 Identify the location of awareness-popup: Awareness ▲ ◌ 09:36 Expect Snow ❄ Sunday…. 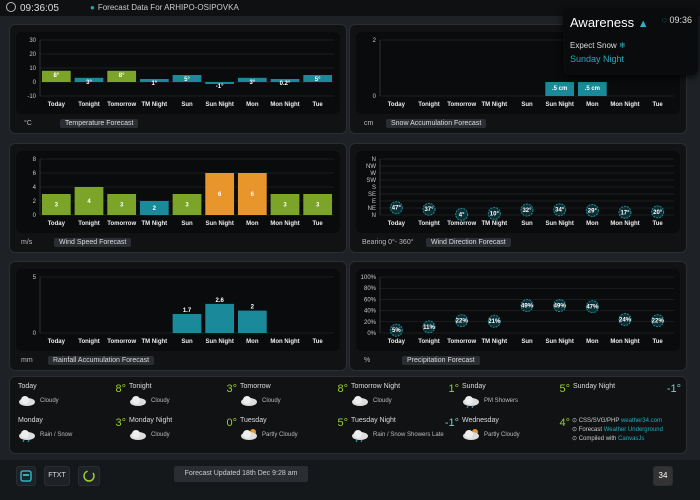
(630, 42).